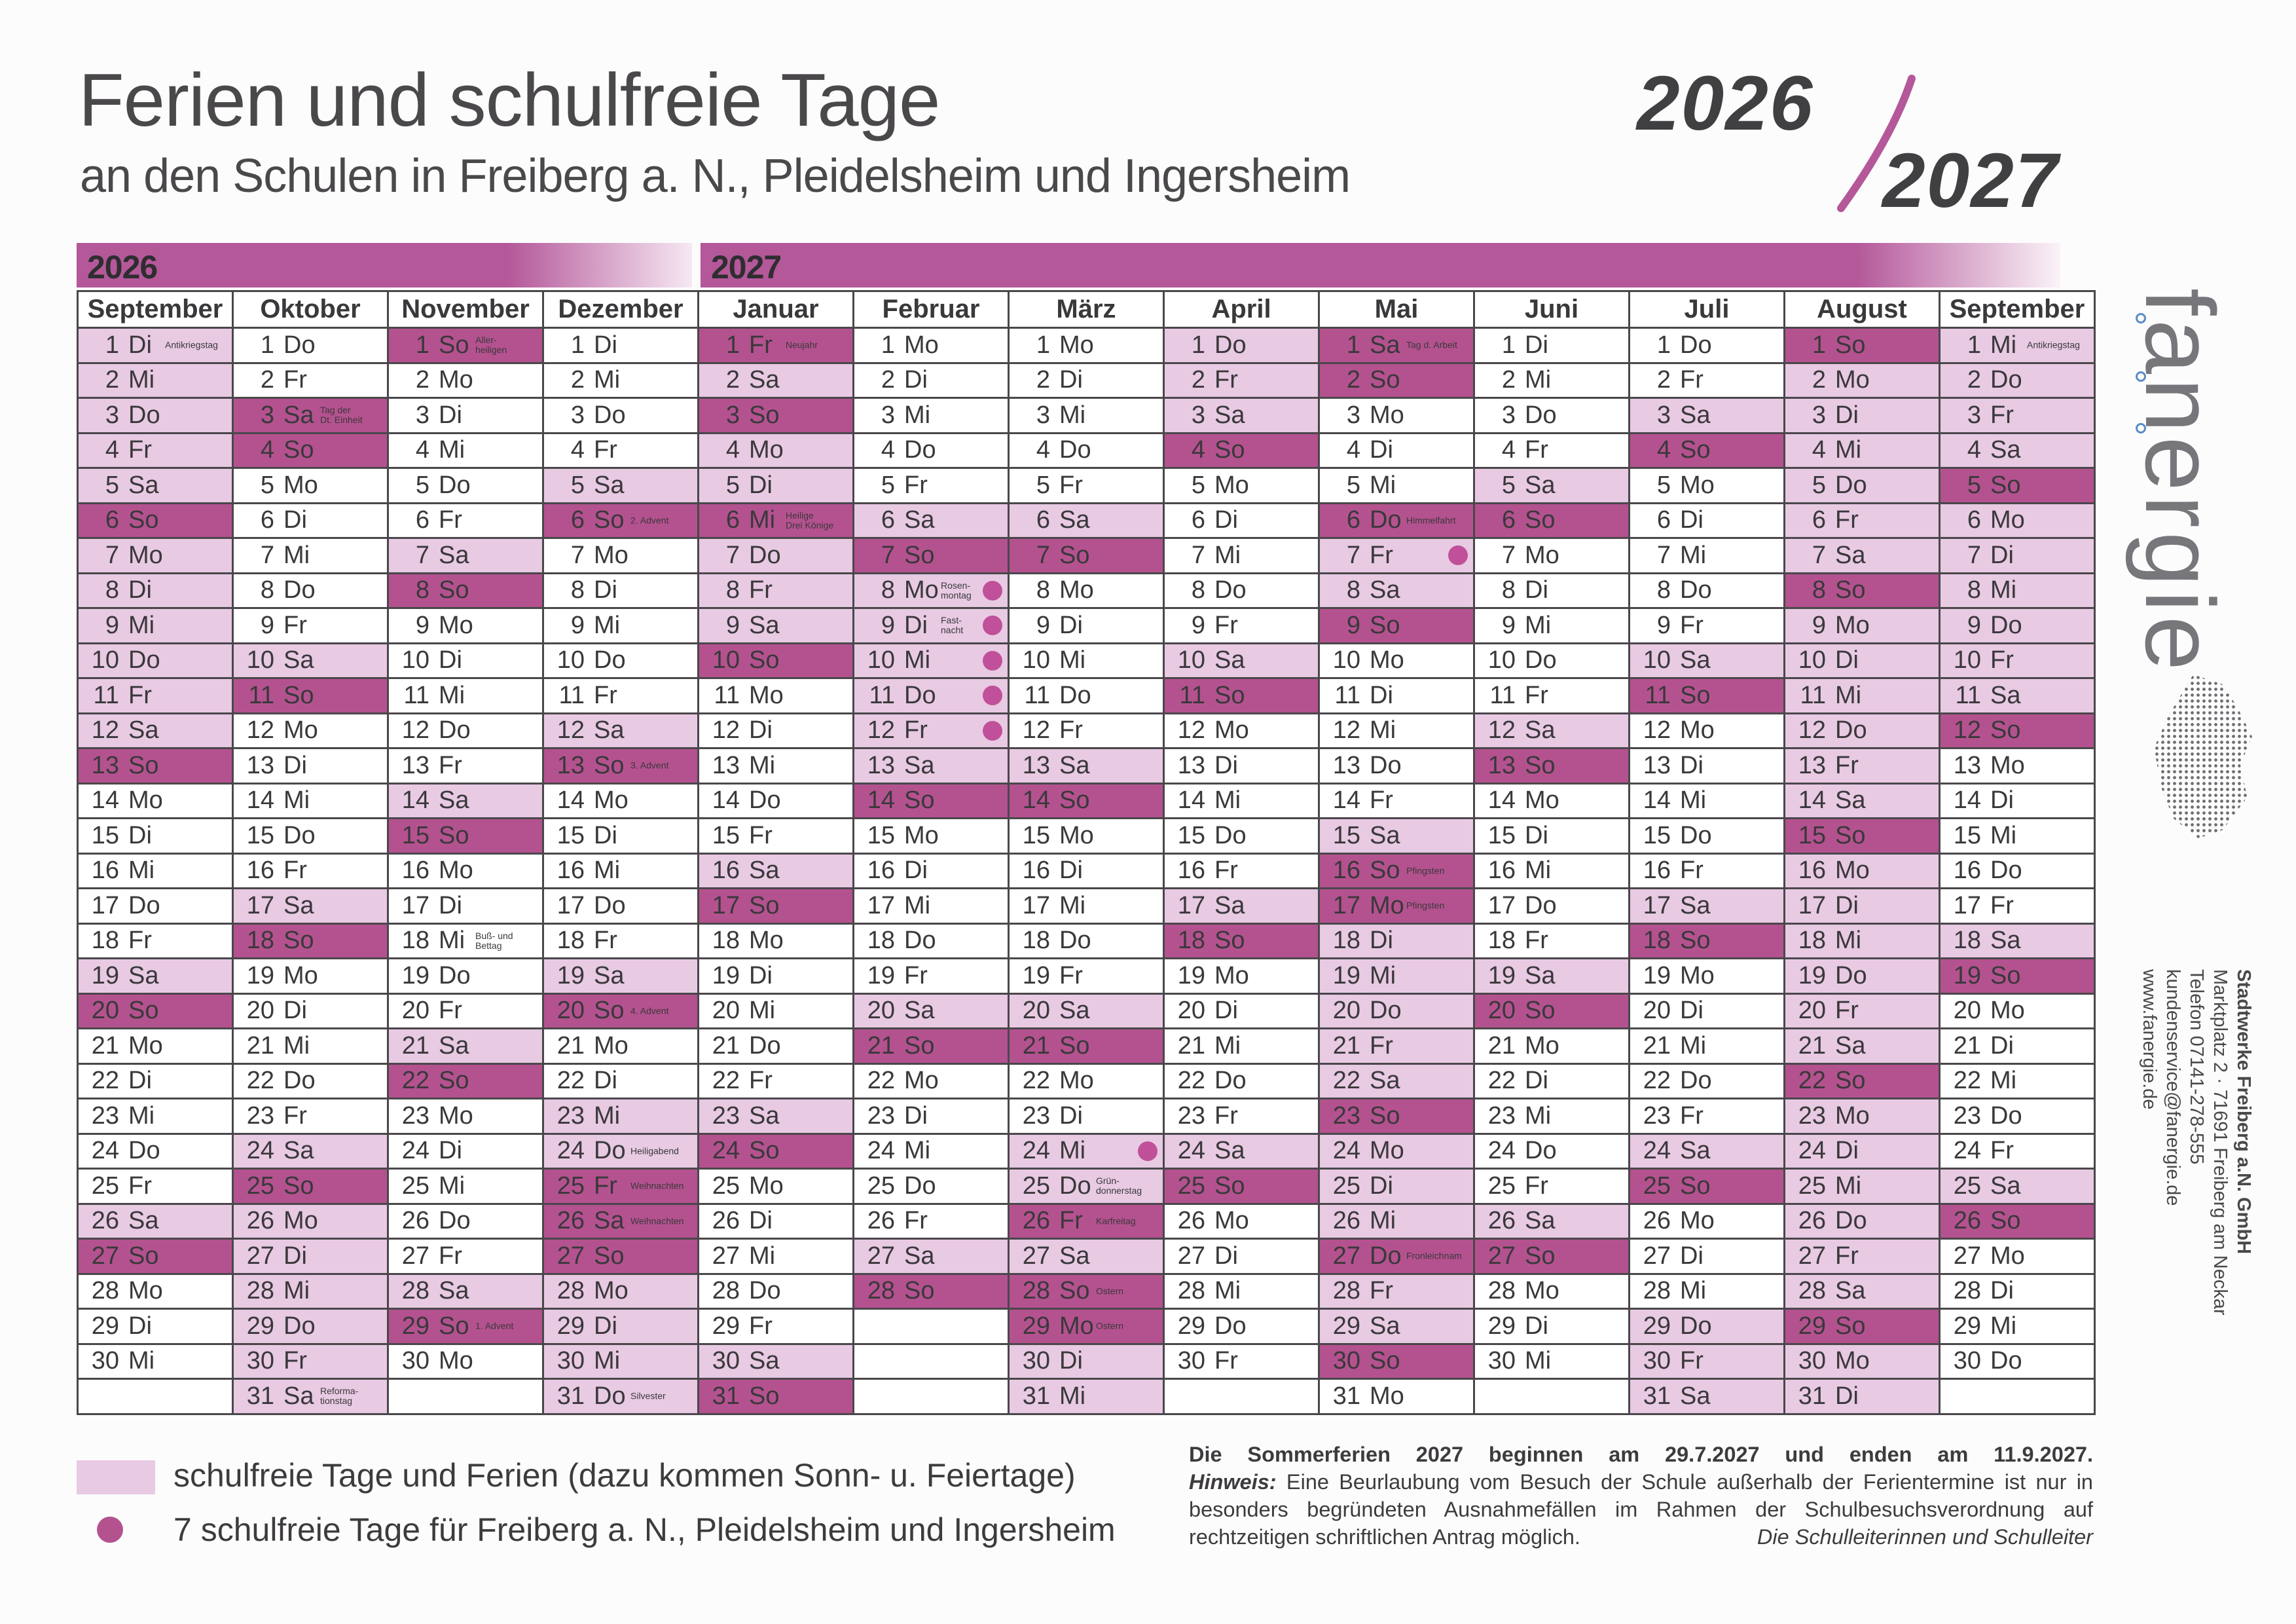 This screenshot has height=1624, width=2296. Describe the element at coordinates (1198, 345) in the screenshot. I see `day-number: 1` at that location.